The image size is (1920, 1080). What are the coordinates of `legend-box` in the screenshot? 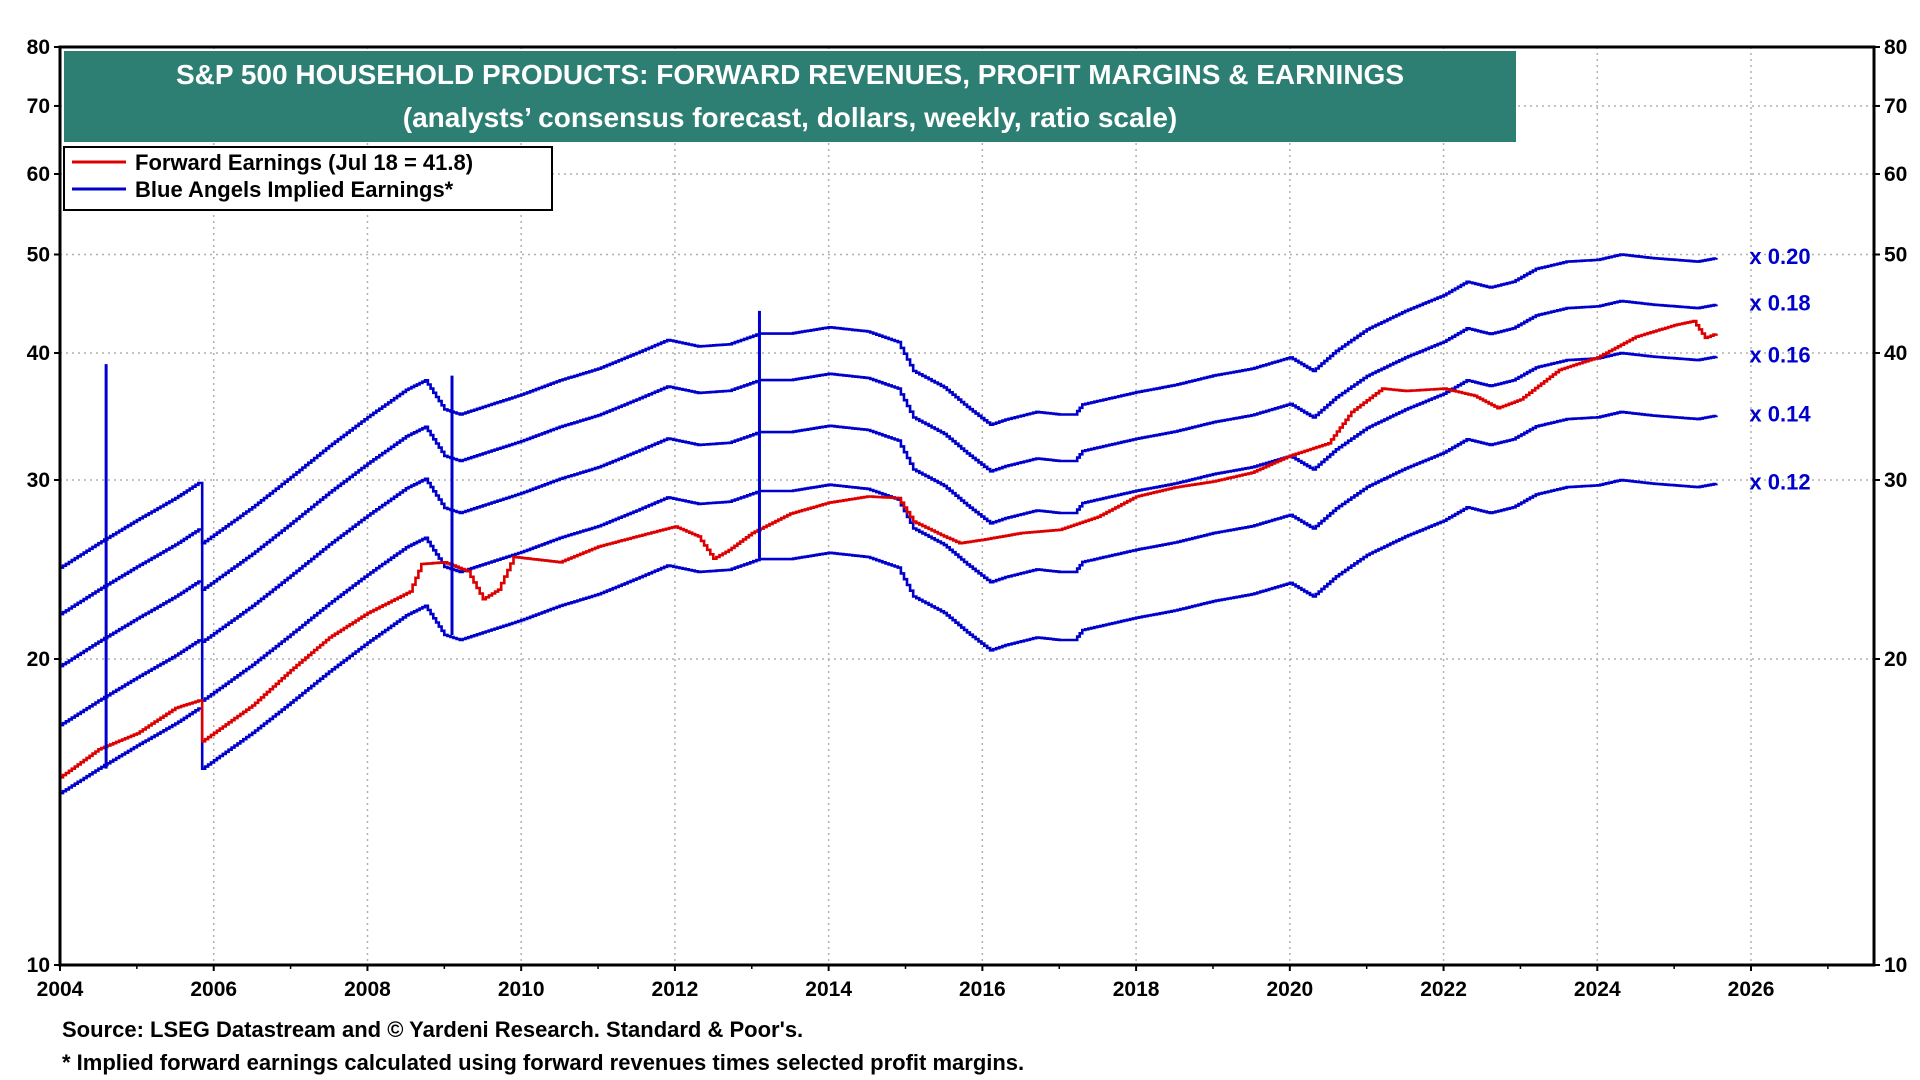 It's located at (308, 178).